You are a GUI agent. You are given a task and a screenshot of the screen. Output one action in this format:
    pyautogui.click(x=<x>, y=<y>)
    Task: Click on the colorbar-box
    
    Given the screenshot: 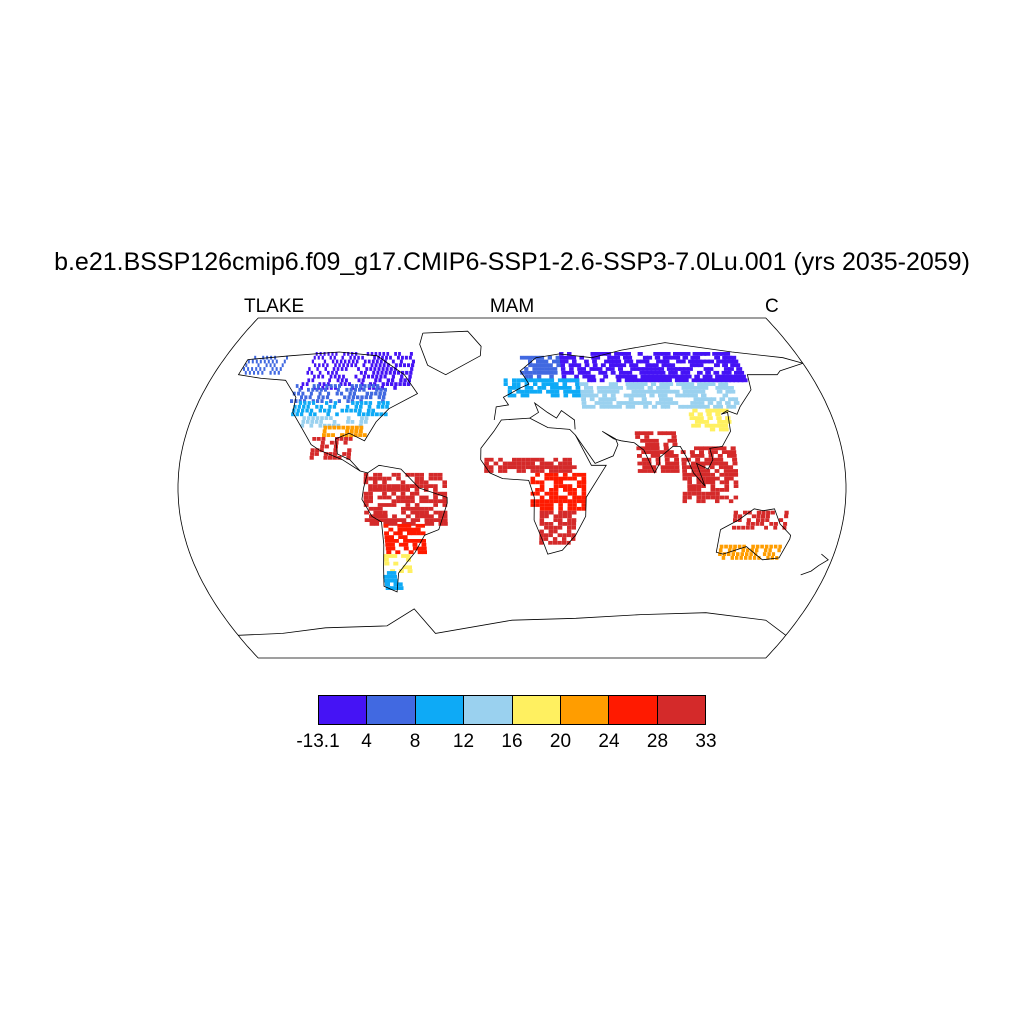 What is the action you would take?
    pyautogui.click(x=584, y=710)
    